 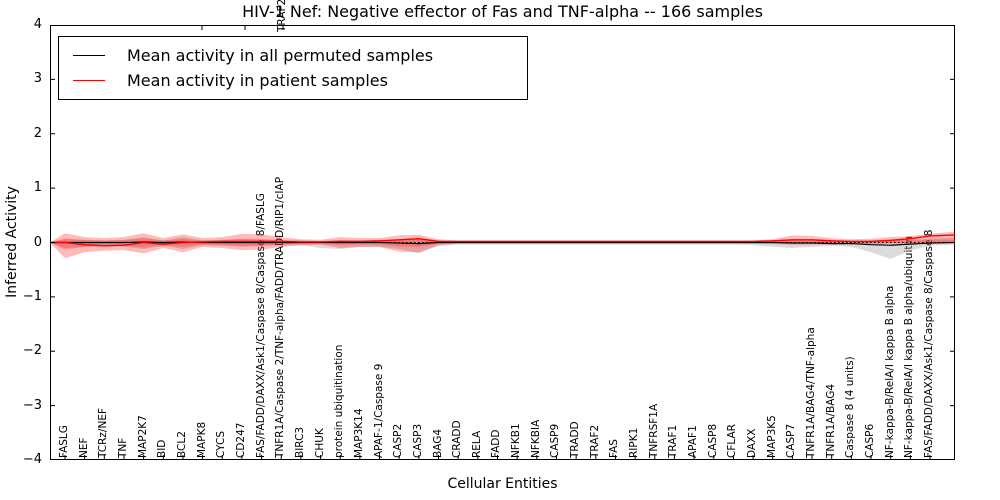 What do you see at coordinates (37, 24) in the screenshot?
I see `y-tick-label: 4` at bounding box center [37, 24].